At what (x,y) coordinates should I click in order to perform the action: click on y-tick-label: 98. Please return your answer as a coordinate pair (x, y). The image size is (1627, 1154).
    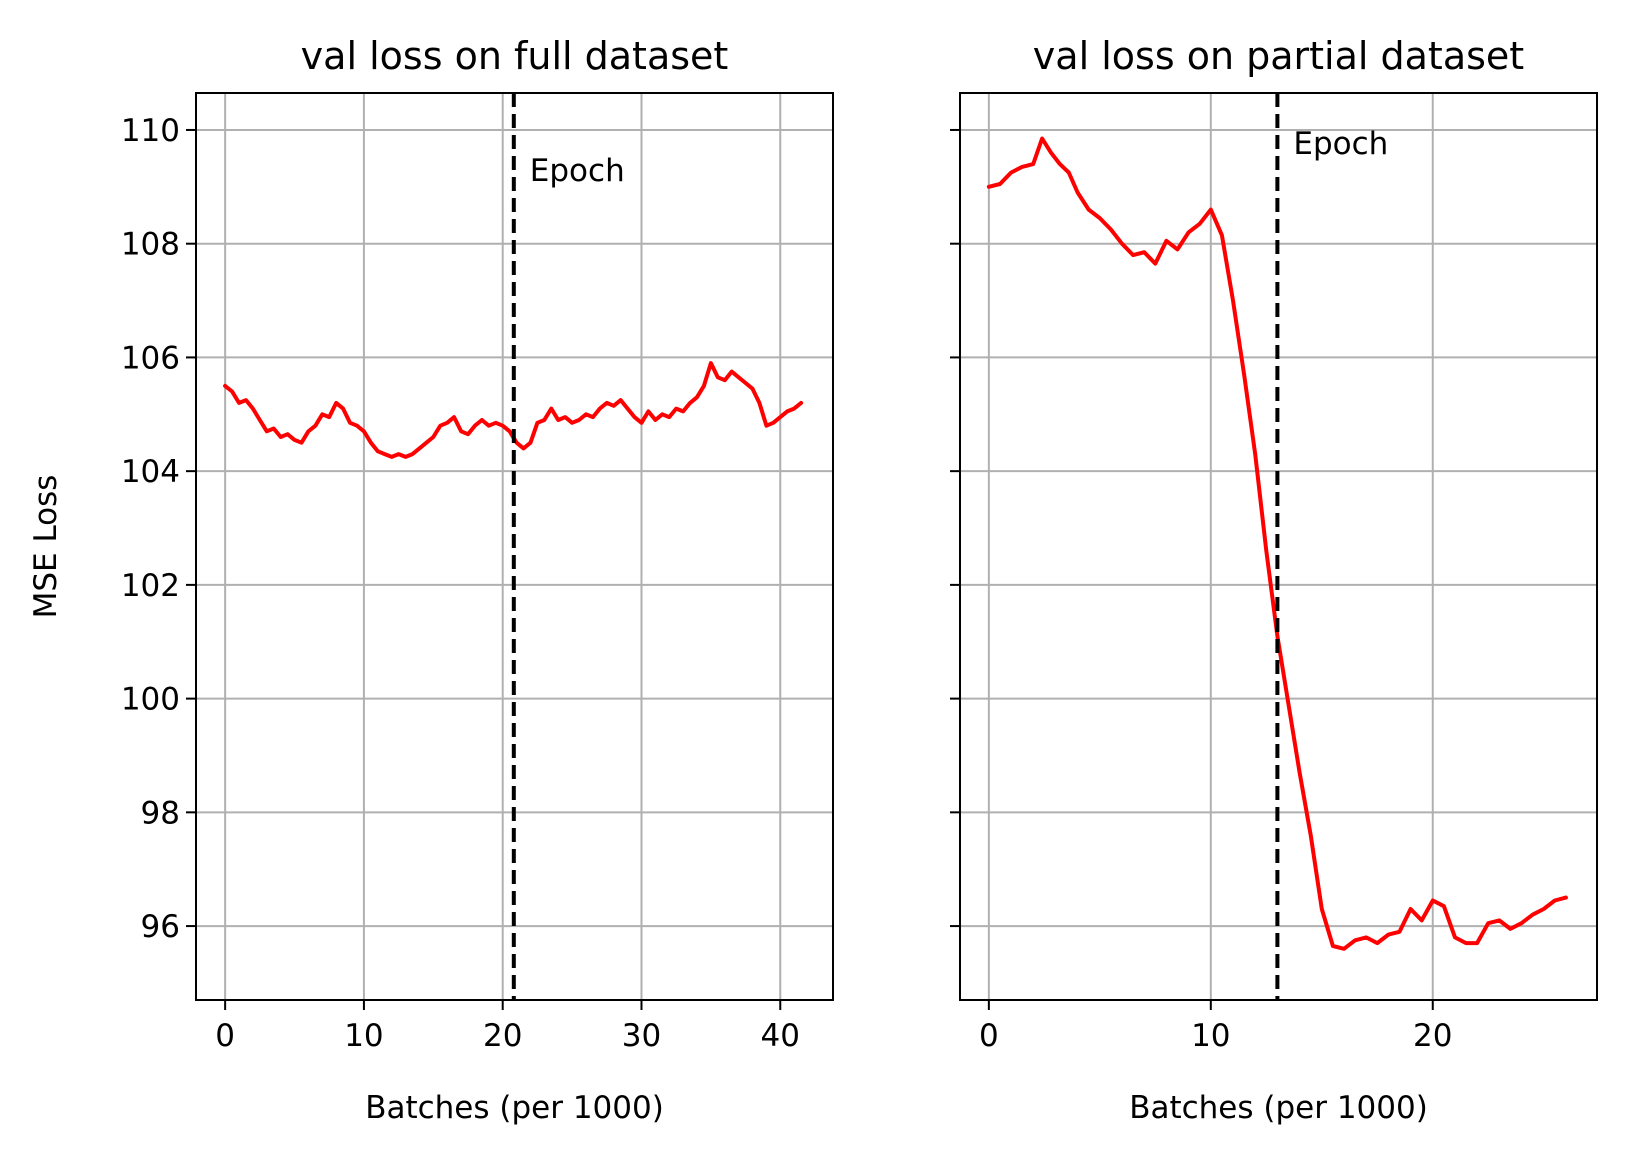
    Looking at the image, I should click on (160, 813).